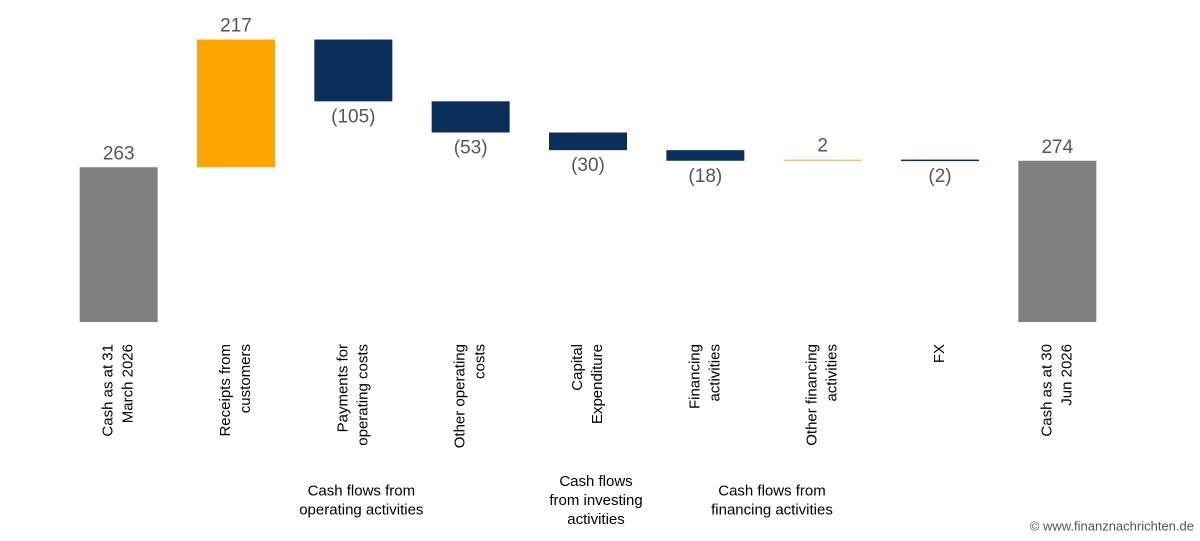 This screenshot has height=541, width=1200. Describe the element at coordinates (694, 376) in the screenshot. I see `x-tick-label: Financing` at that location.